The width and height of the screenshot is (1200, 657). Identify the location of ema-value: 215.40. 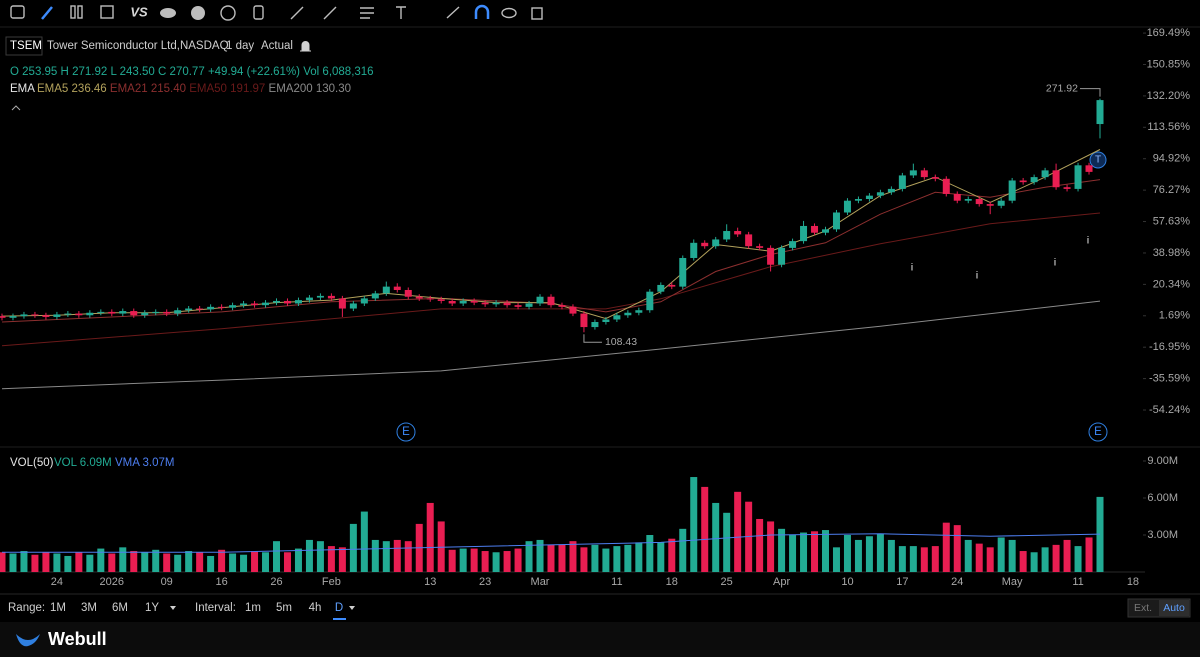
(168, 89).